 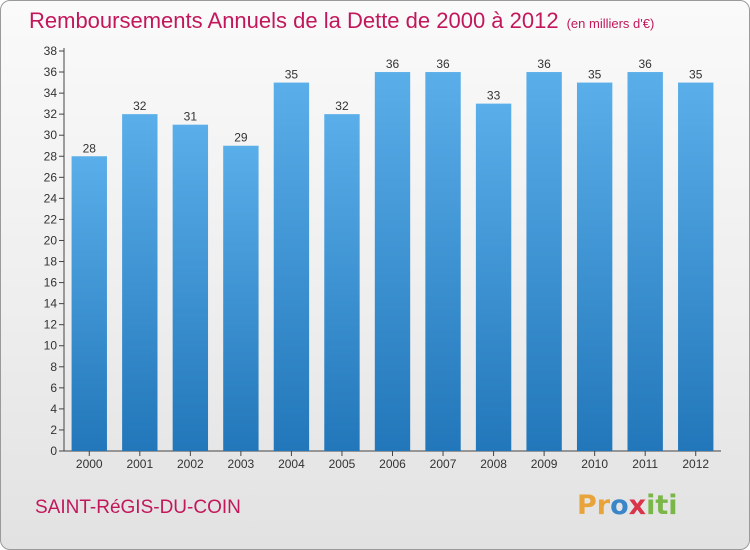 What do you see at coordinates (51, 283) in the screenshot?
I see `y-tick-label: 16` at bounding box center [51, 283].